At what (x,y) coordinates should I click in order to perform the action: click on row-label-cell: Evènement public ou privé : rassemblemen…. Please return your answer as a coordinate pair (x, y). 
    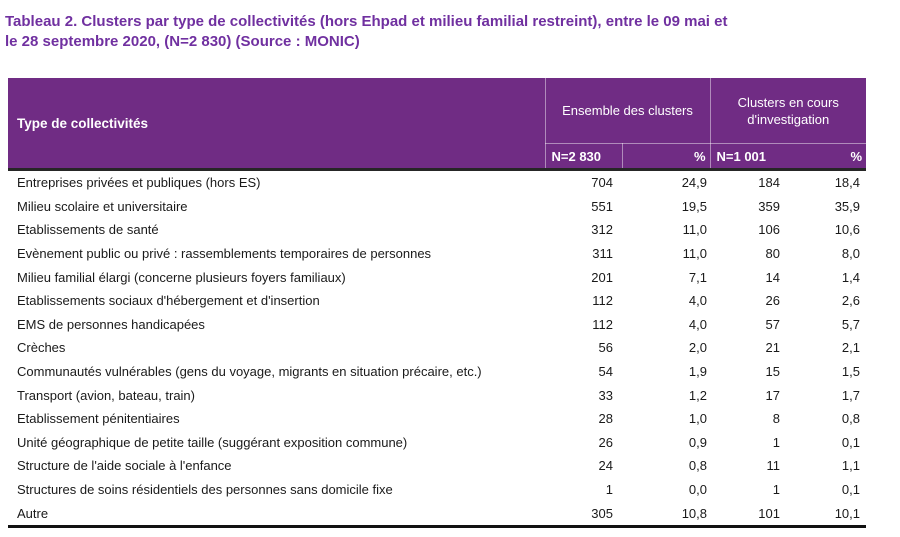
    Looking at the image, I should click on (224, 254).